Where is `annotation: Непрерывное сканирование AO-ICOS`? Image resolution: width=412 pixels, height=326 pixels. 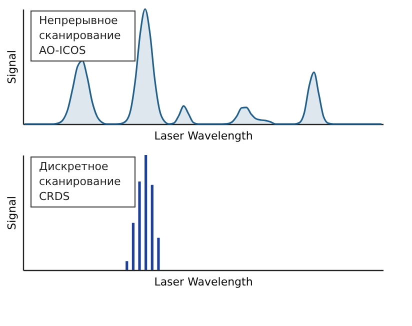
annotation: Непрерывное сканирование AO-ICOS is located at coordinates (80, 35).